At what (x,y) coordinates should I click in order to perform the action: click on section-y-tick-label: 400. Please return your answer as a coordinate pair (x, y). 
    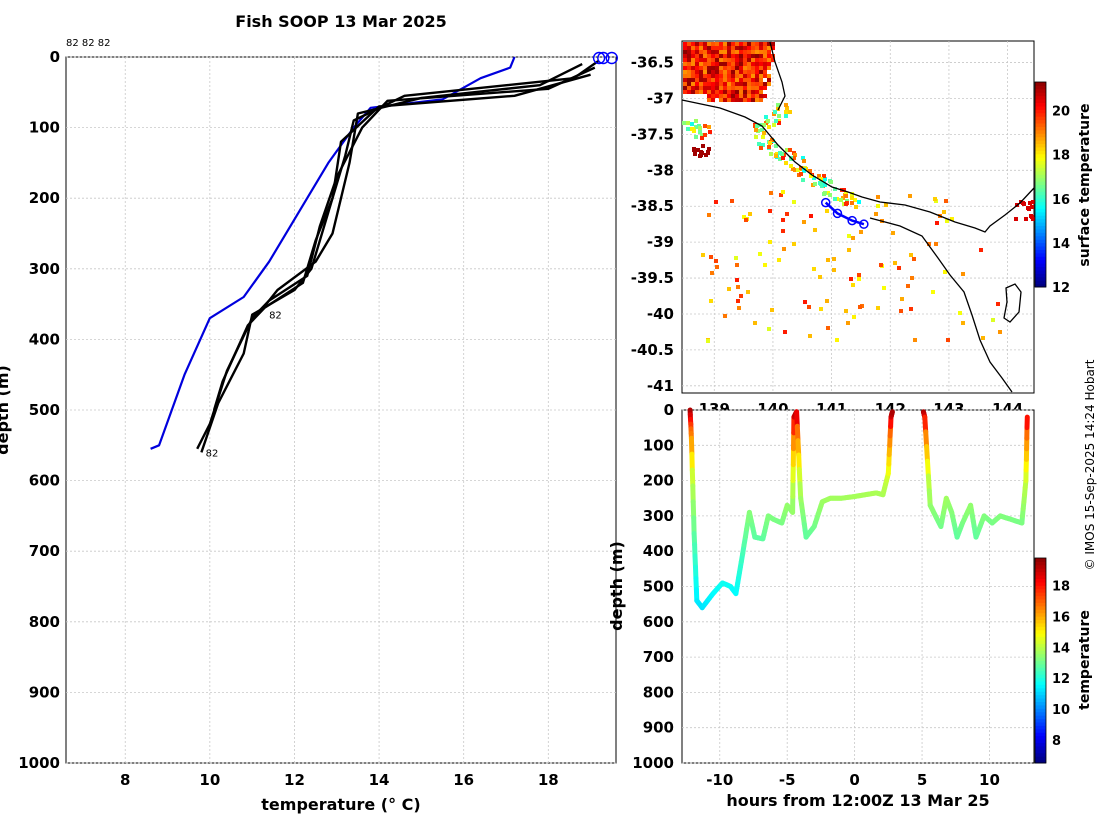
    Looking at the image, I should click on (658, 551).